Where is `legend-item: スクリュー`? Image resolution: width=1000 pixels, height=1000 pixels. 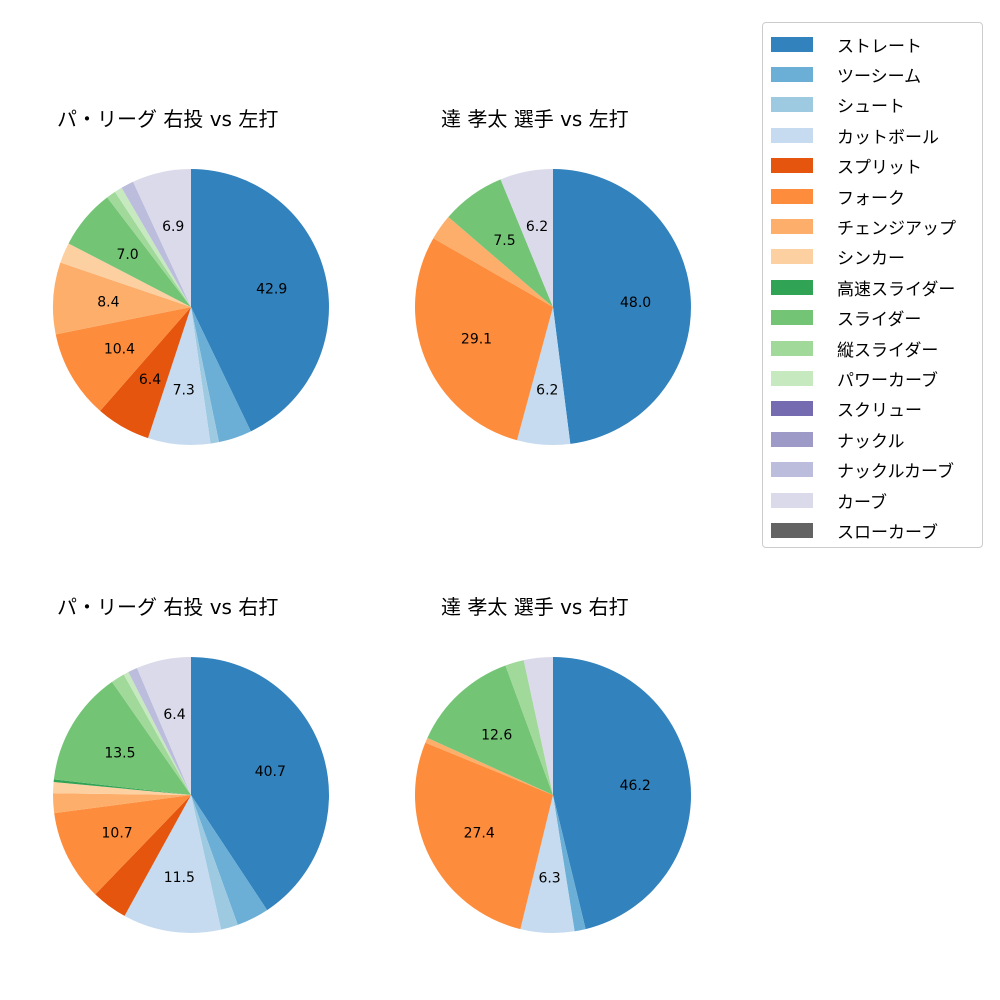
legend-item: スクリュー is located at coordinates (846, 409).